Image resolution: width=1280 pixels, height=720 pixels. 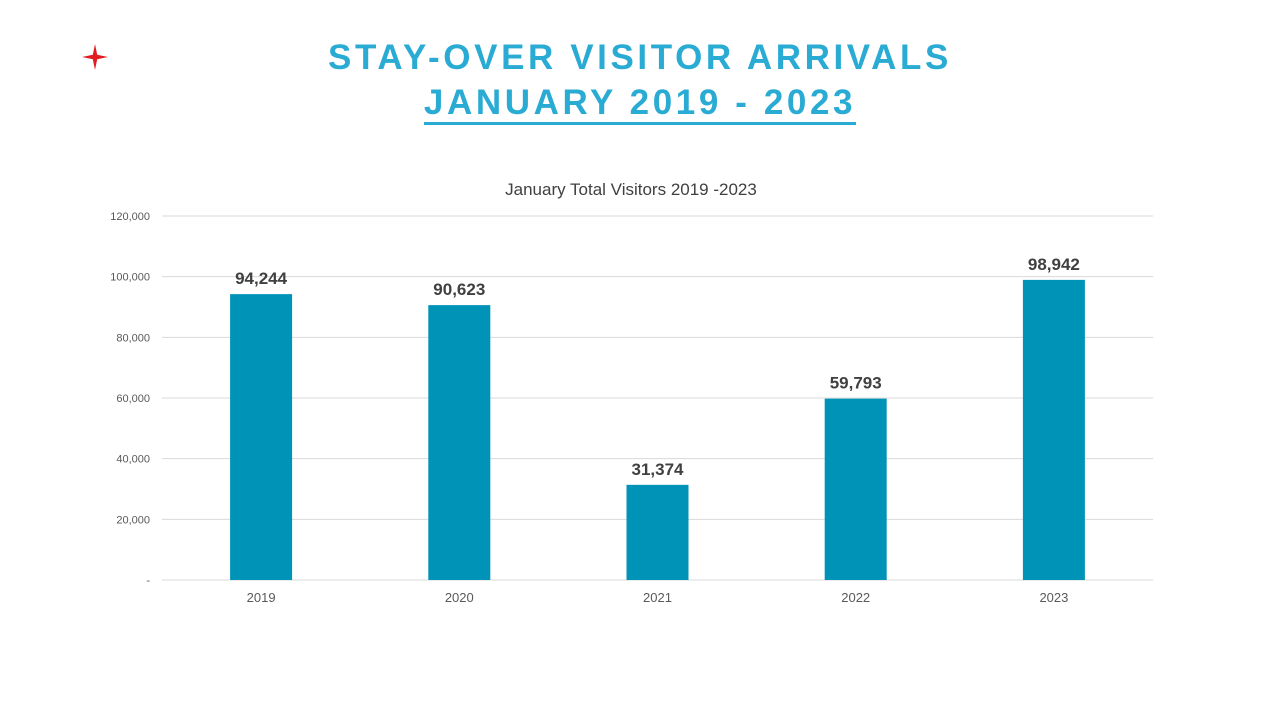 I want to click on y-tick-label: 80,000, so click(x=133, y=338).